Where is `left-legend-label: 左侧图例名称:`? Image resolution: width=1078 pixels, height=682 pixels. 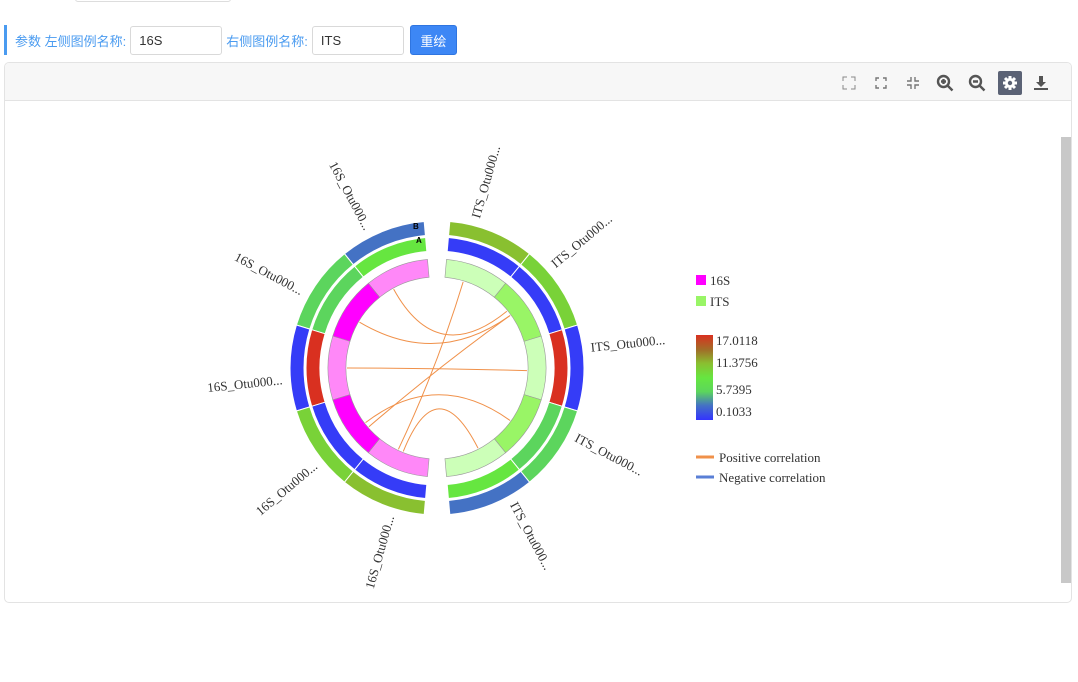
left-legend-label: 左侧图例名称: is located at coordinates (85, 41).